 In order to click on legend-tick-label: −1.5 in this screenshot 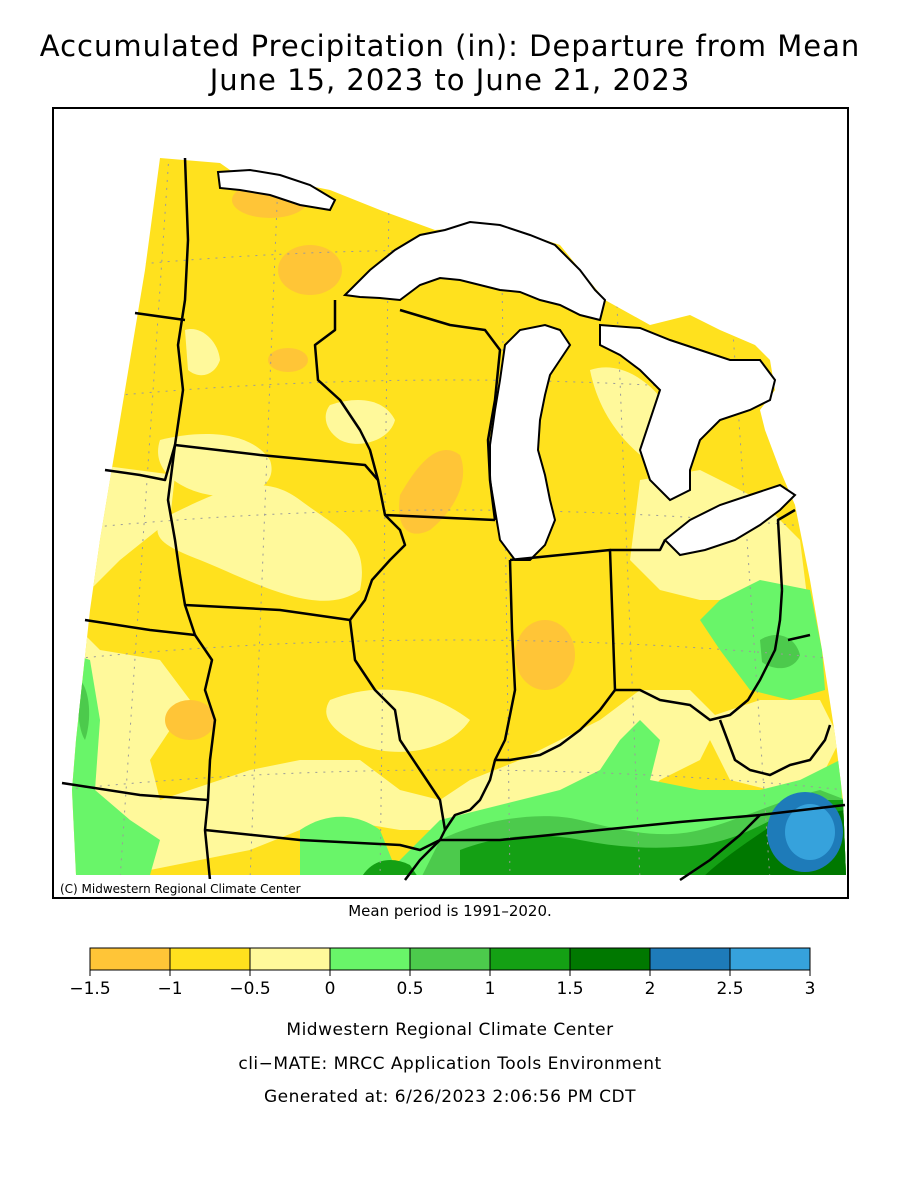, I will do `click(89, 989)`.